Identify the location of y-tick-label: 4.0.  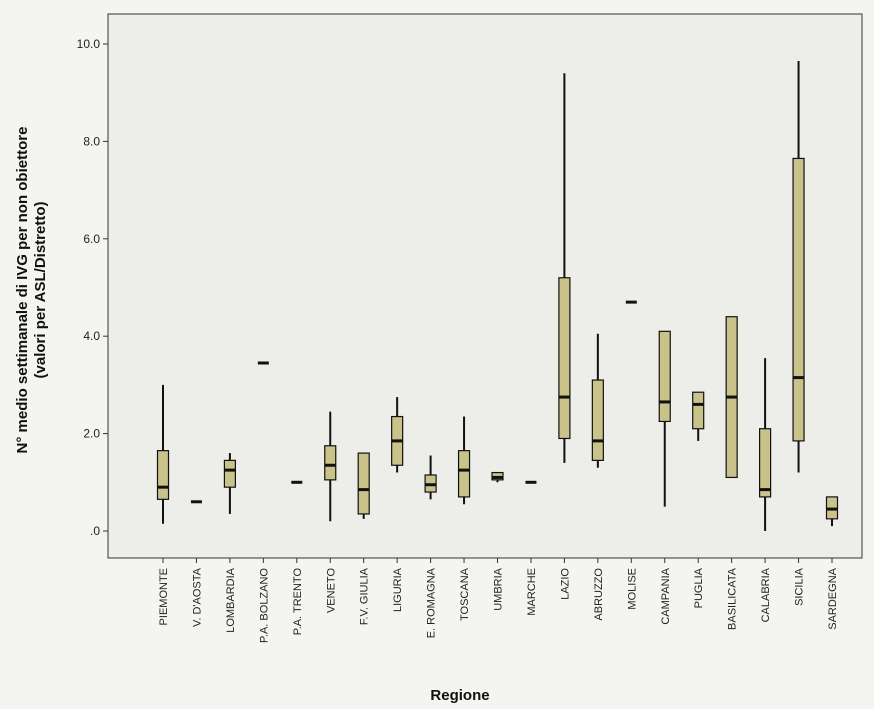
(91, 336).